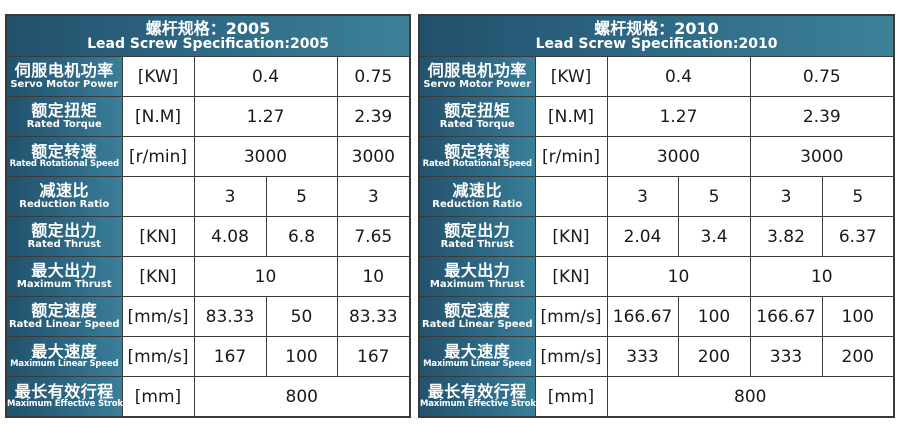 The height and width of the screenshot is (432, 900). Describe the element at coordinates (858, 236) in the screenshot. I see `value-cell: 6.37` at that location.